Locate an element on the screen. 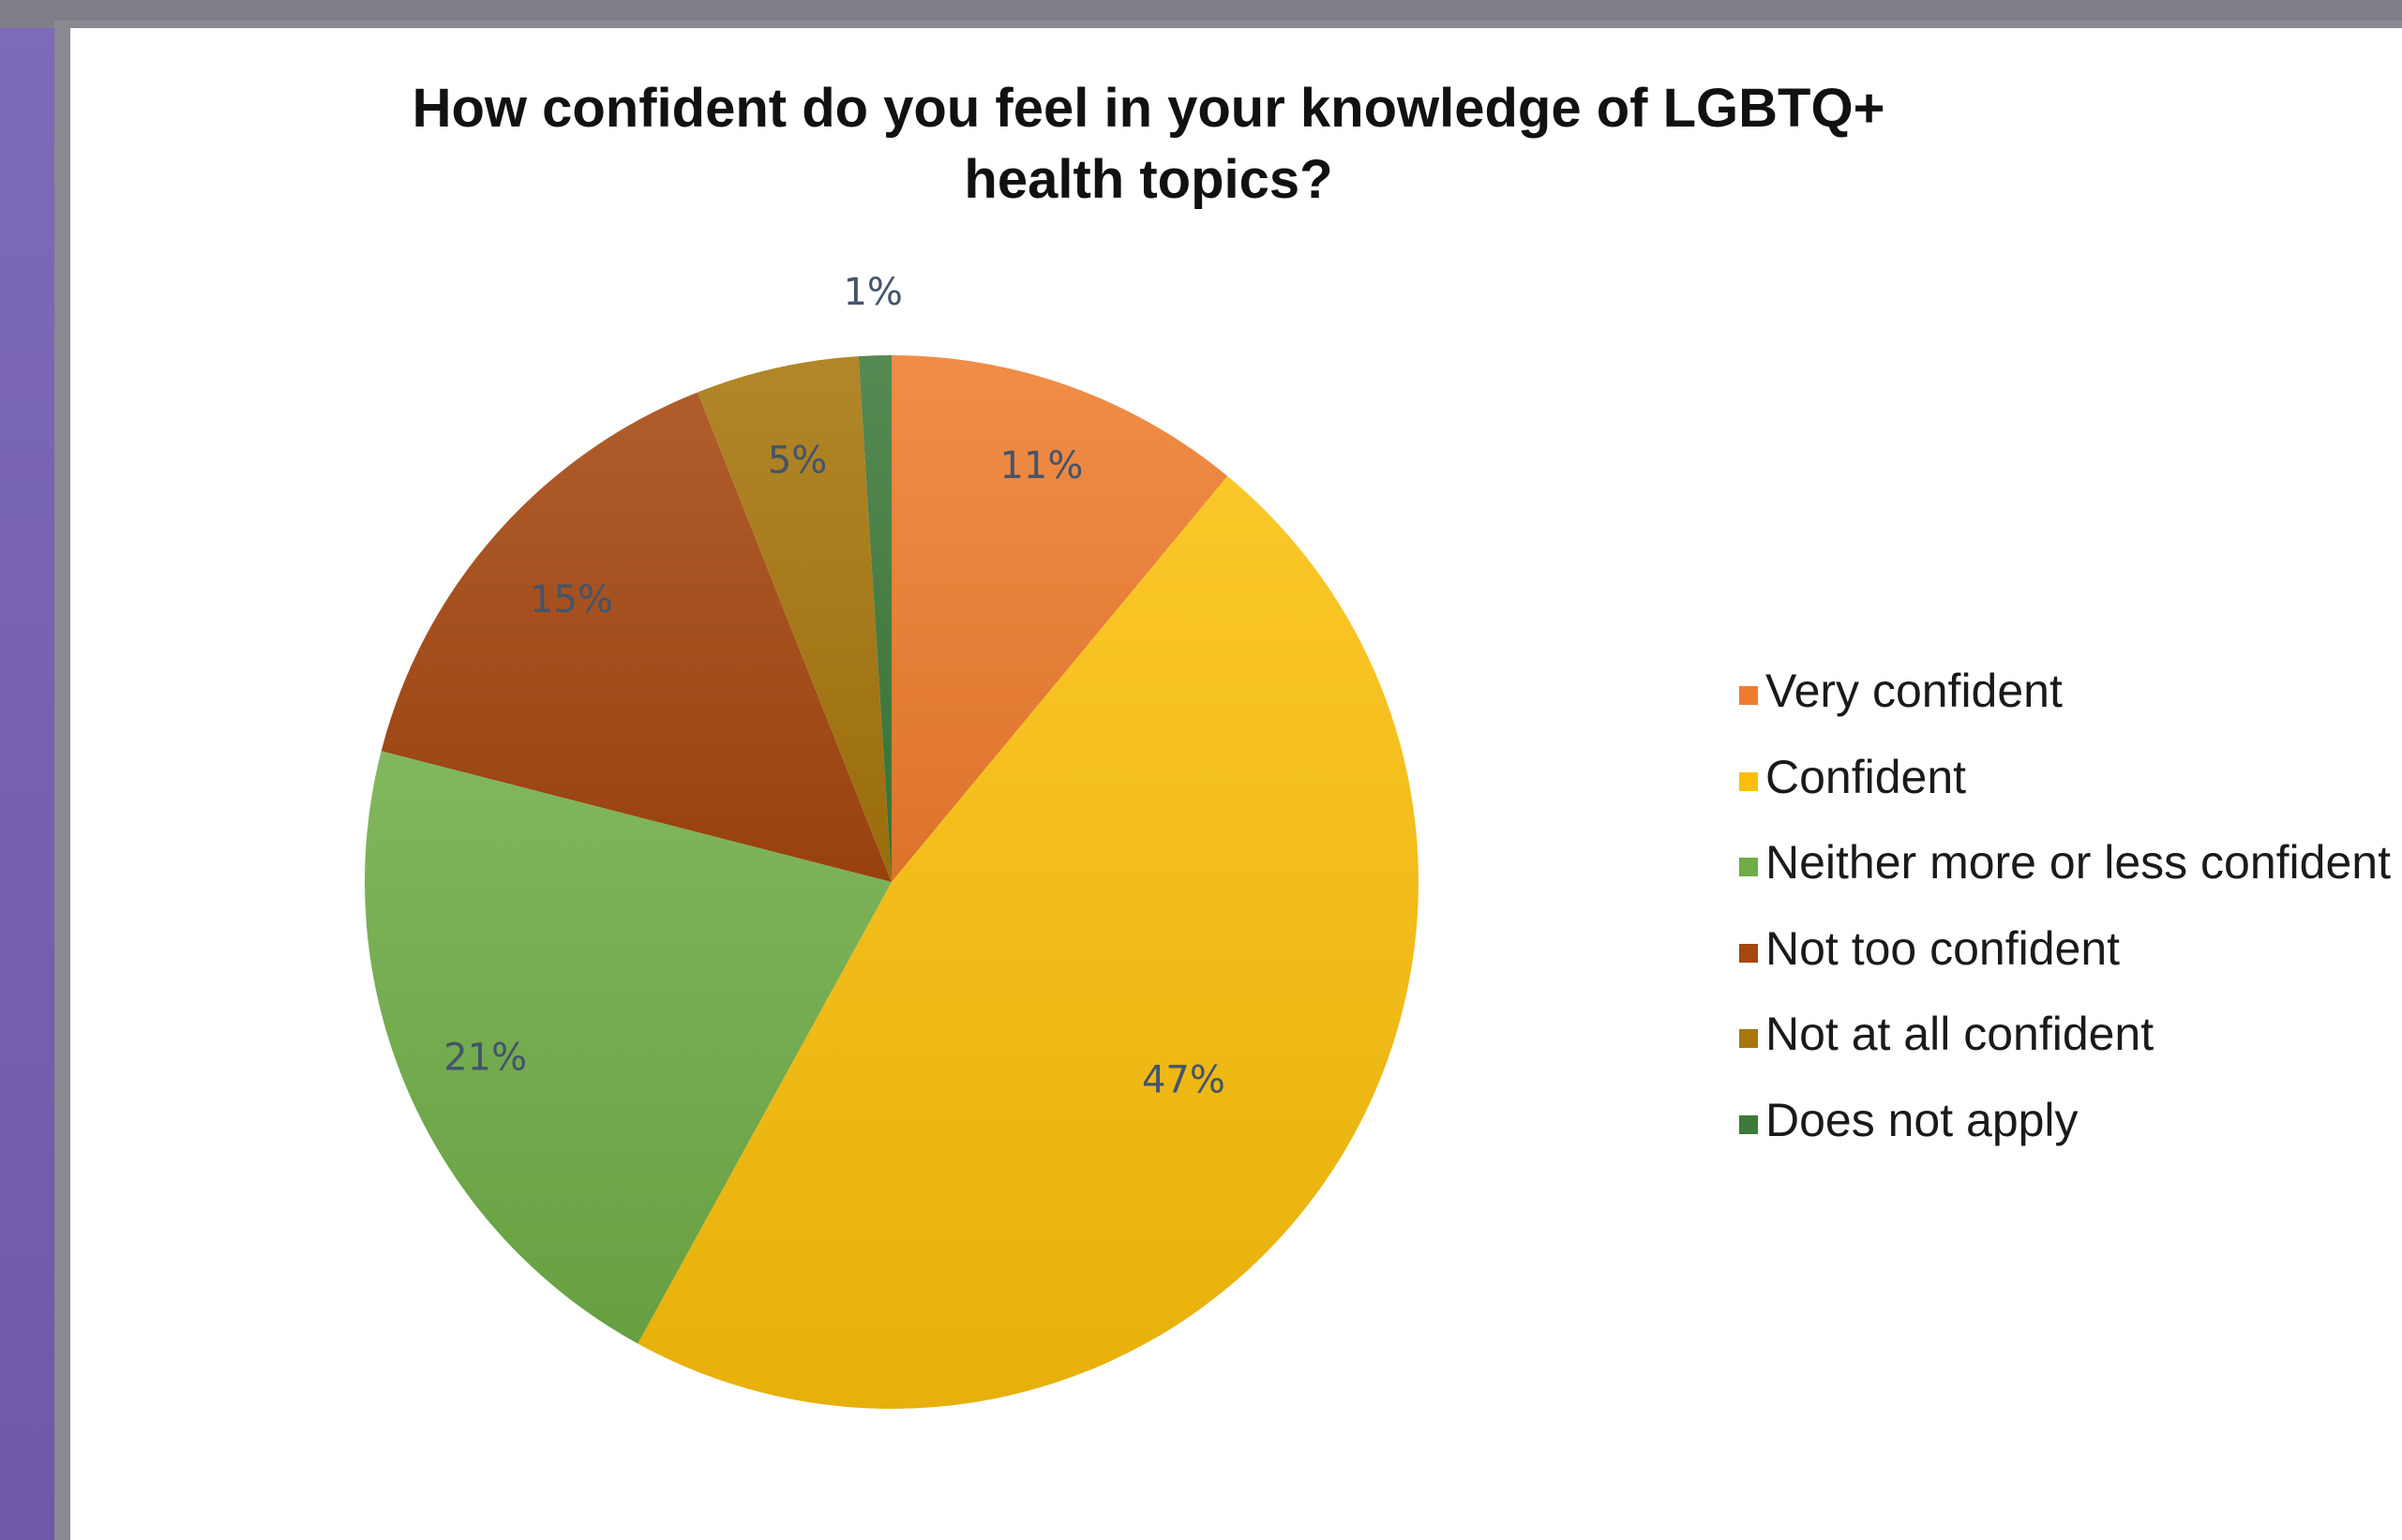 The width and height of the screenshot is (2402, 1540). data-label-very-confident: 11% is located at coordinates (1041, 465).